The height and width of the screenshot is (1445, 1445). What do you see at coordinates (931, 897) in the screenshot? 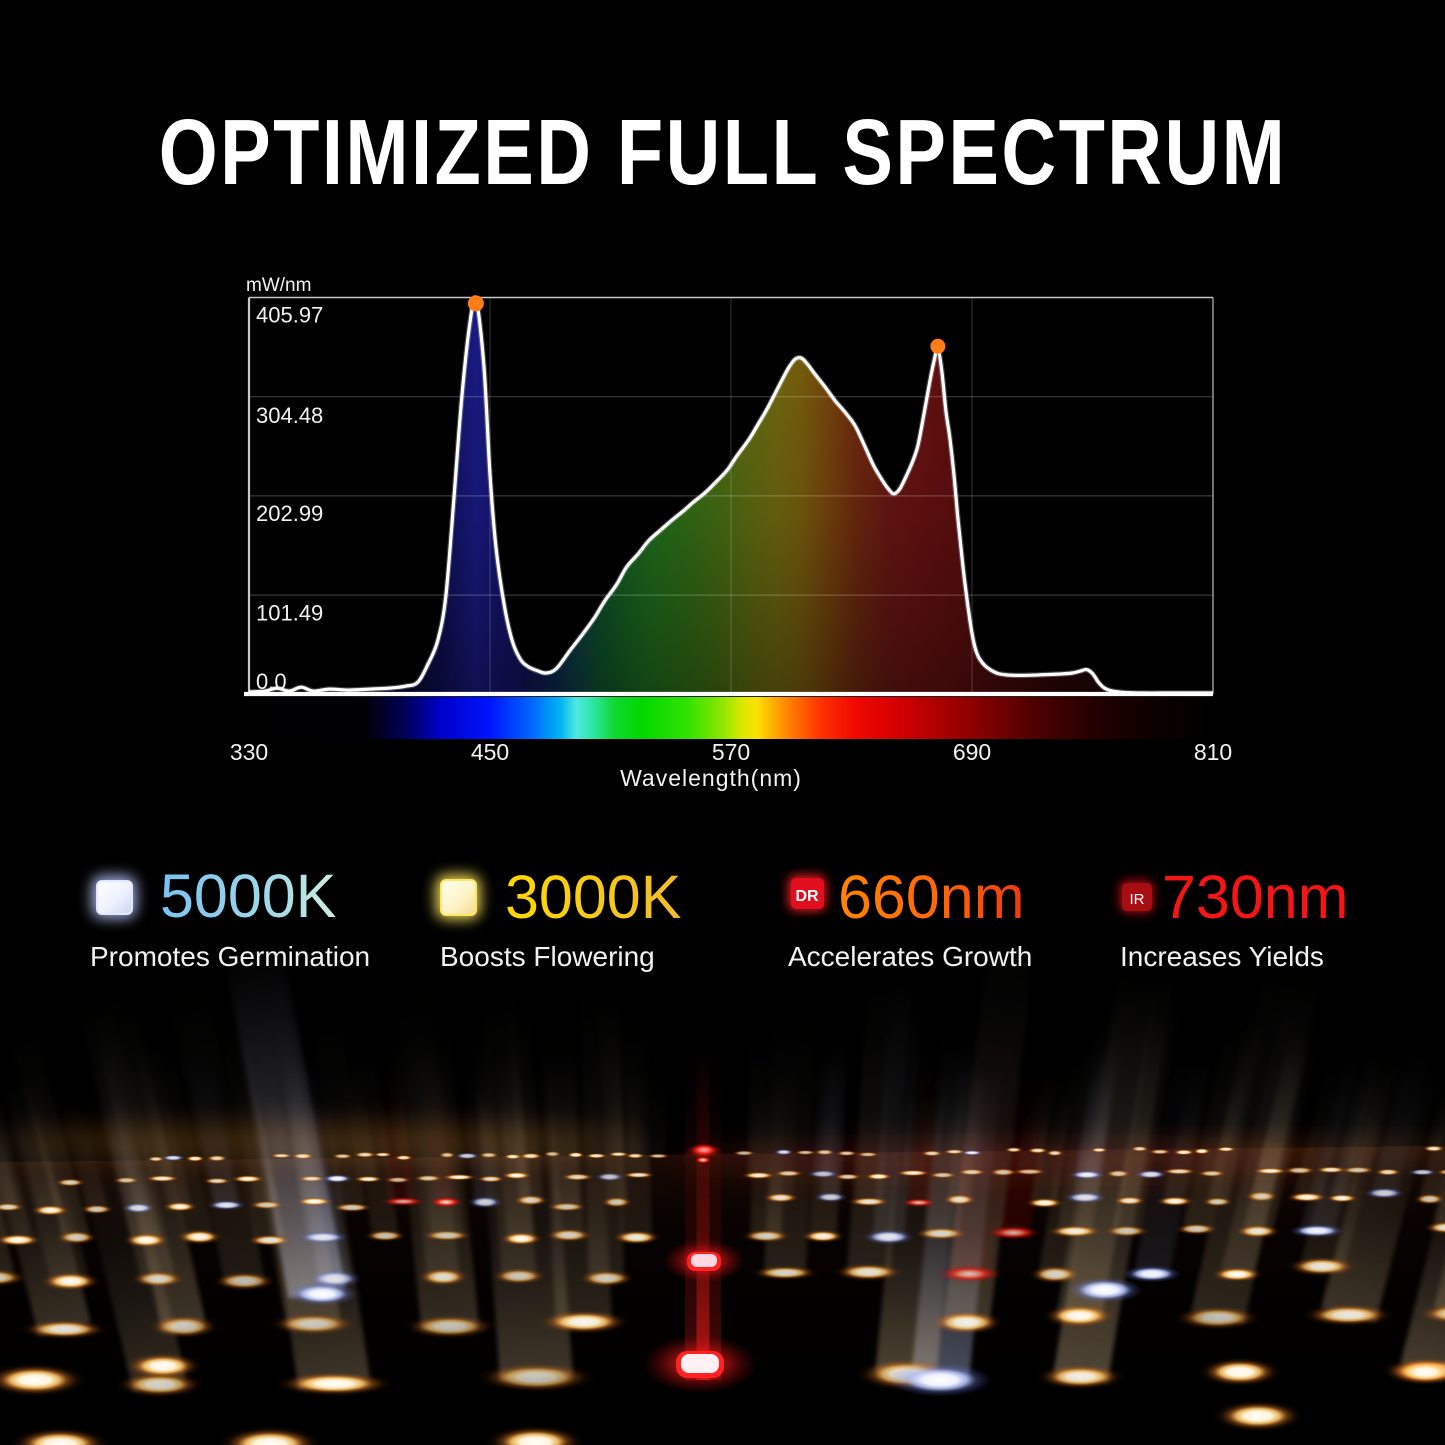
I see `svg-text: 660nm` at bounding box center [931, 897].